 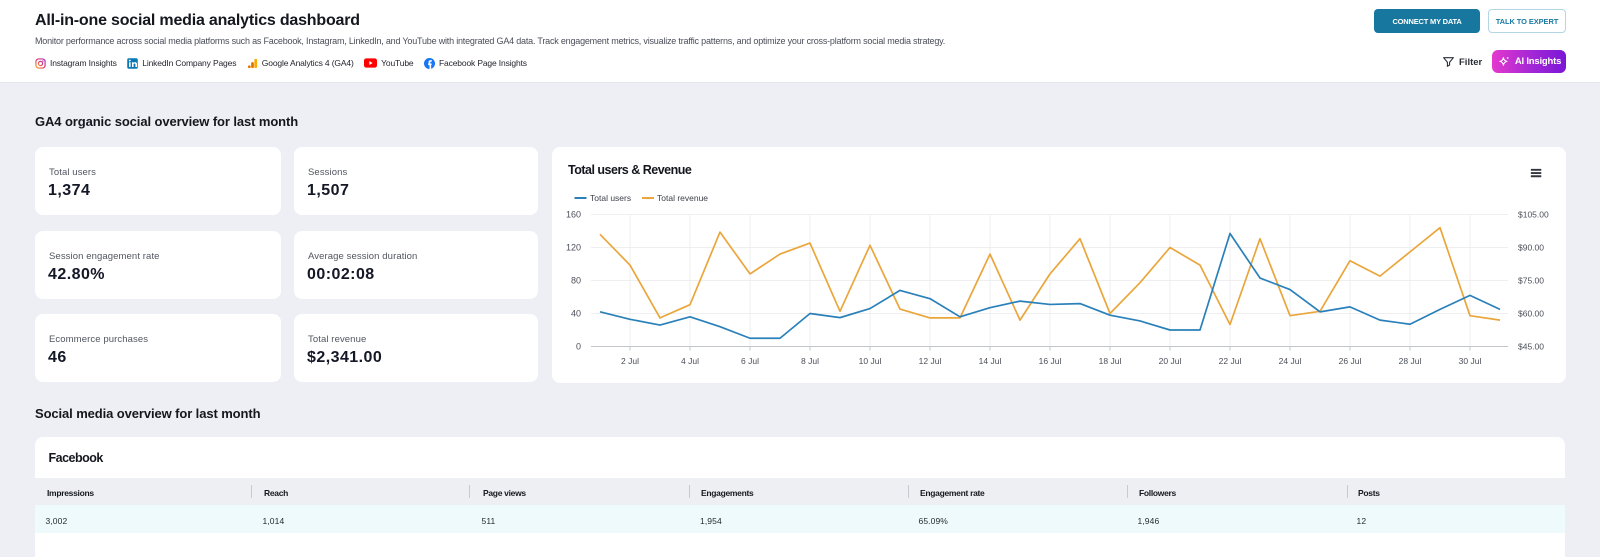 I want to click on svg-text: 18 Jul, so click(x=1110, y=361).